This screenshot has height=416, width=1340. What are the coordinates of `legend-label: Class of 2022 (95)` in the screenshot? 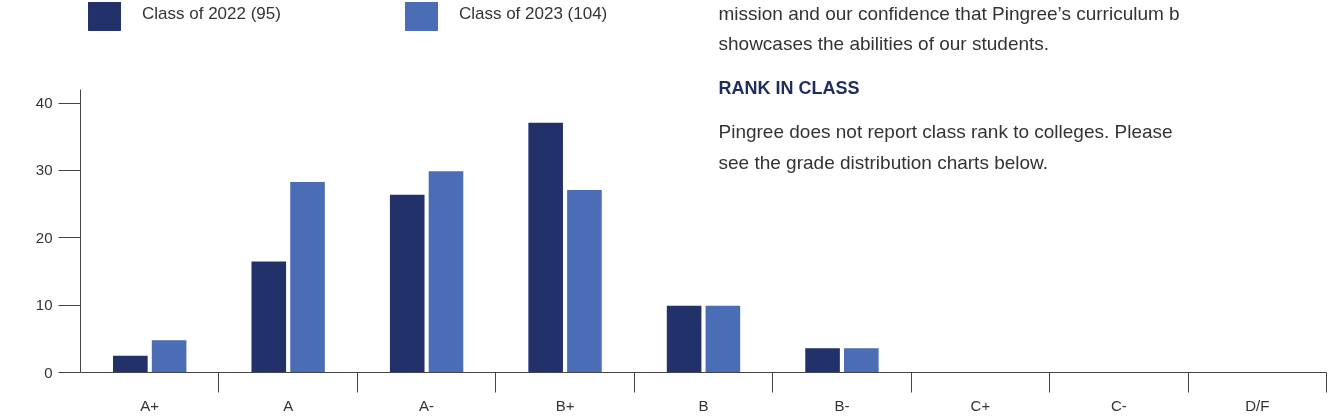 It's located at (211, 14).